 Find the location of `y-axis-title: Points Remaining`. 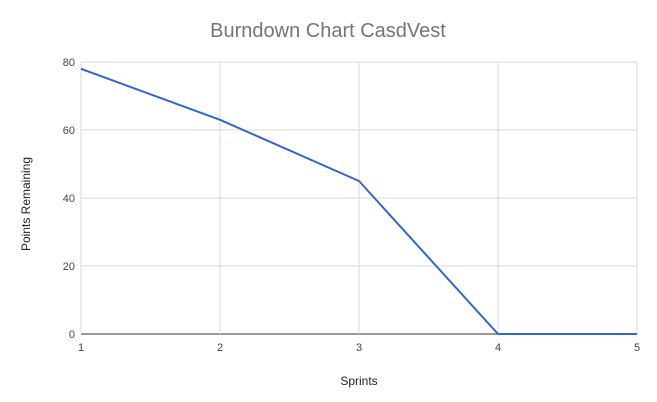

y-axis-title: Points Remaining is located at coordinates (26, 204).